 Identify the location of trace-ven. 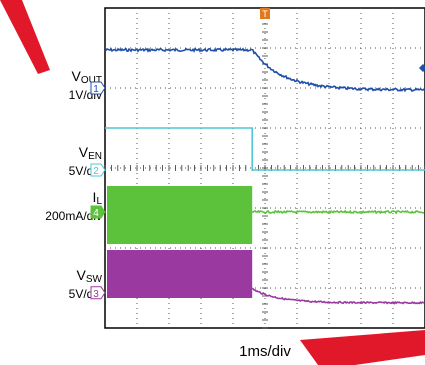
(265, 149).